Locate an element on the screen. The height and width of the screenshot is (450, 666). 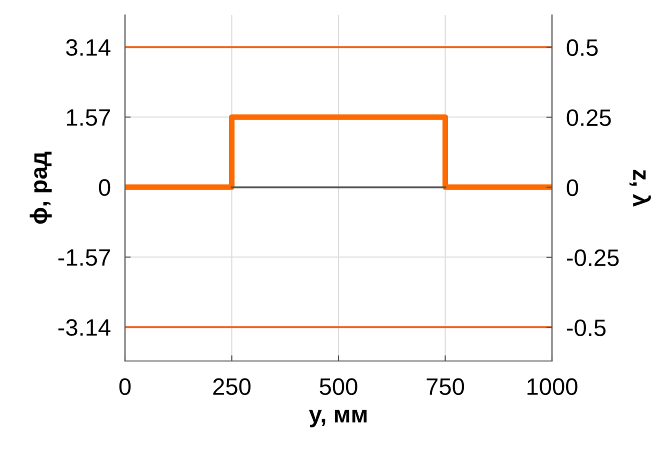
y-tick-label: 1.57 is located at coordinates (88, 117).